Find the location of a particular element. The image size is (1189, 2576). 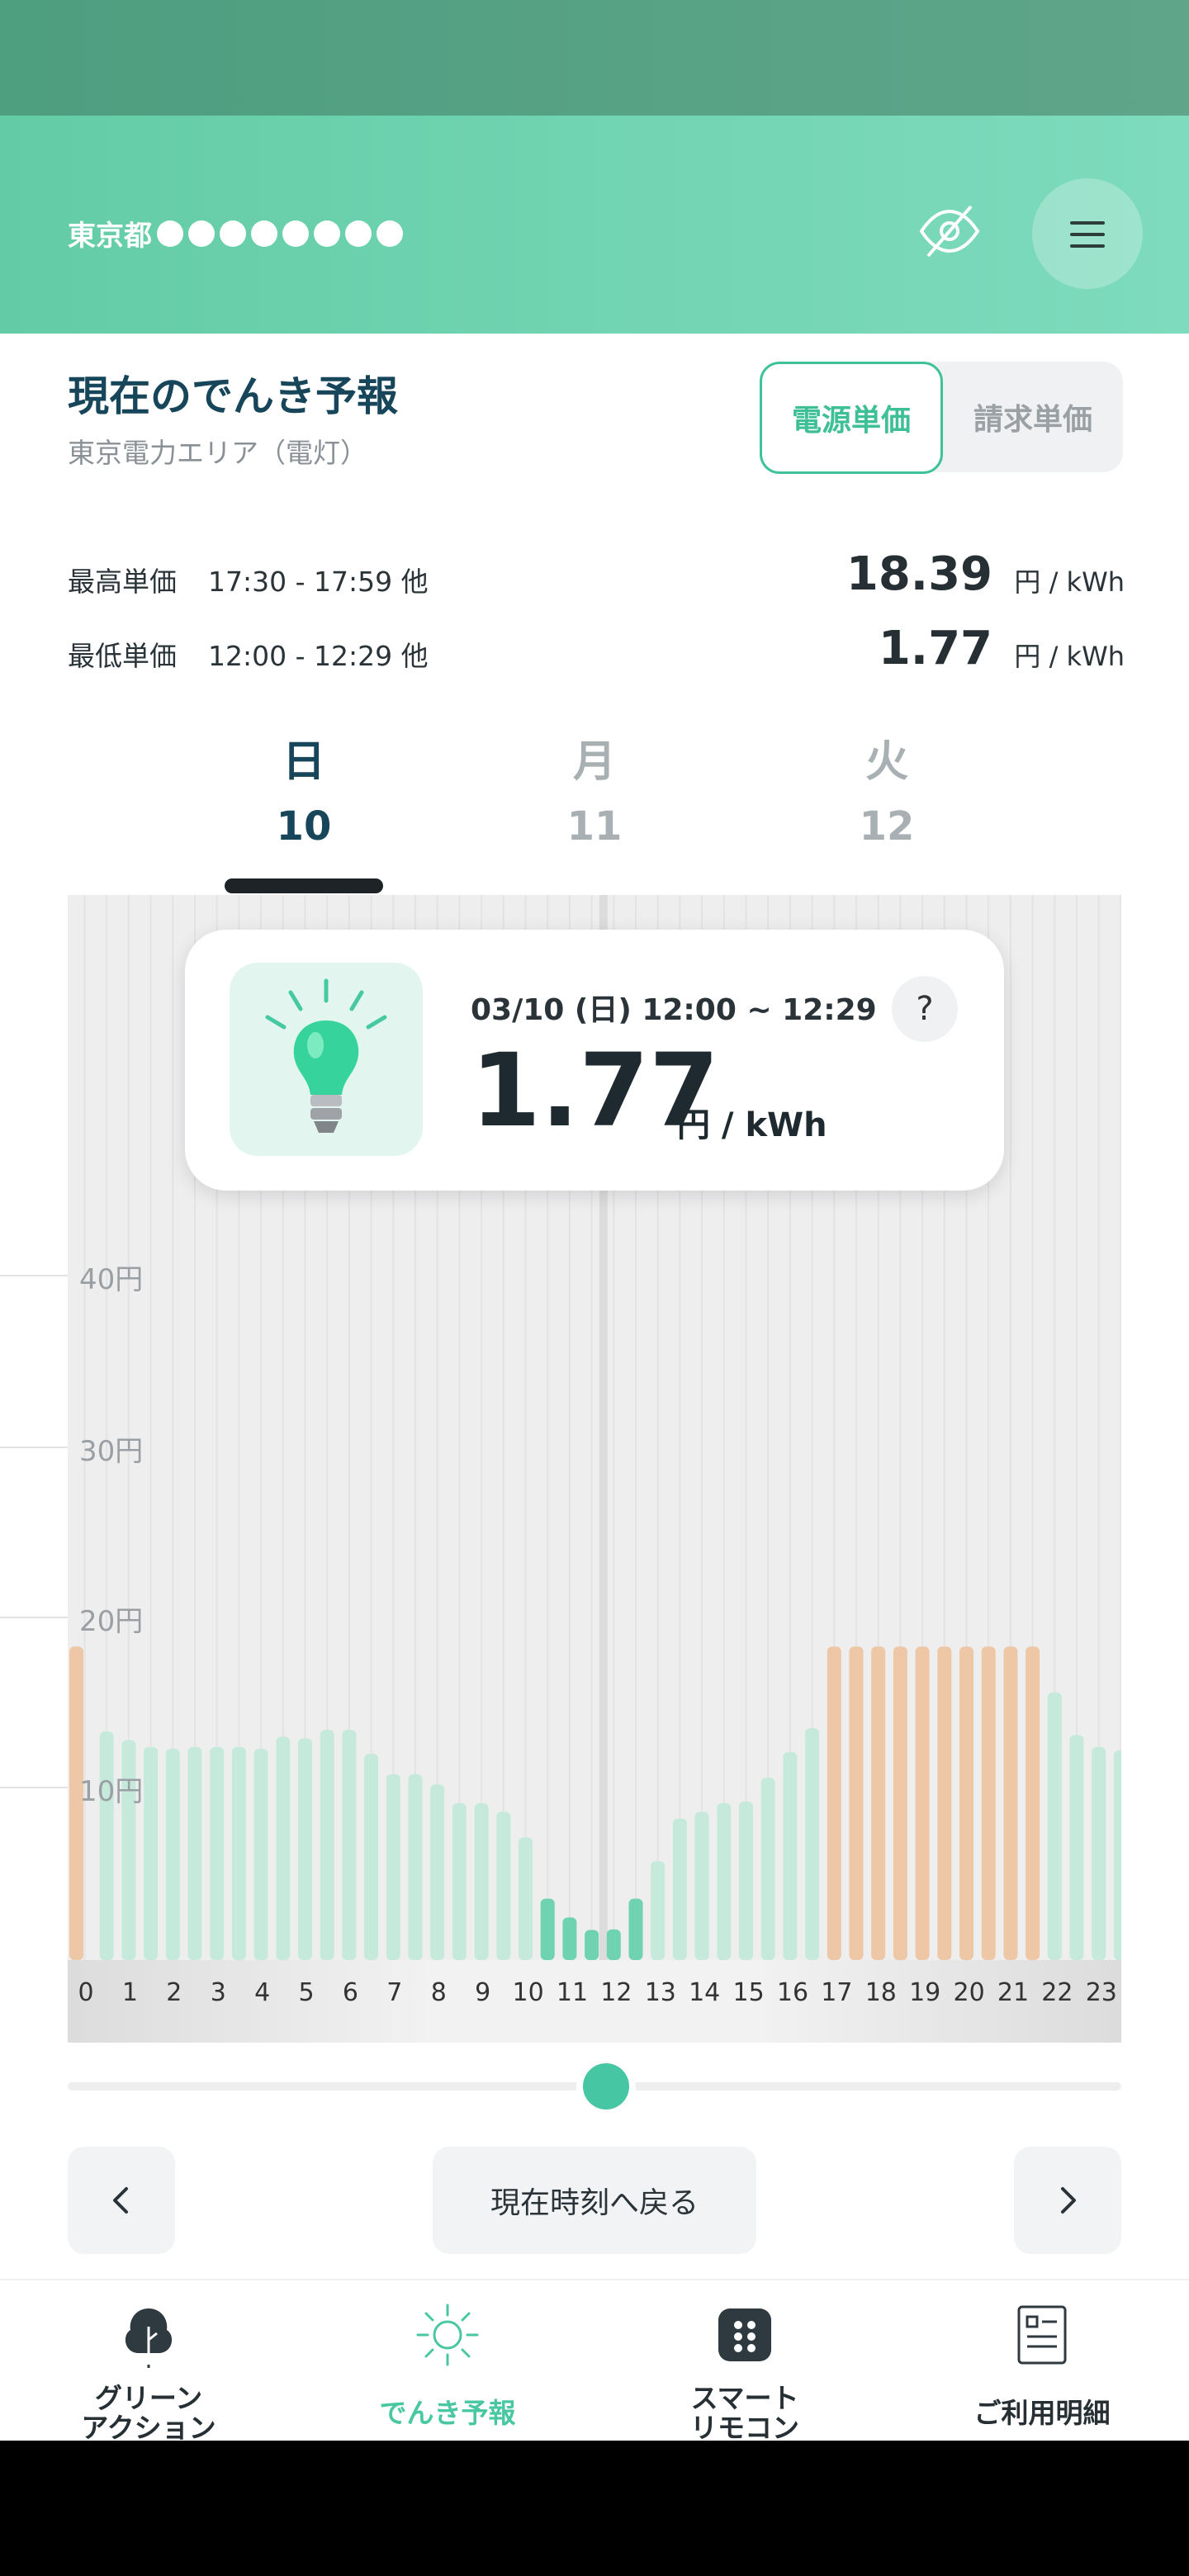

tab-label: グリーン is located at coordinates (148, 2398).